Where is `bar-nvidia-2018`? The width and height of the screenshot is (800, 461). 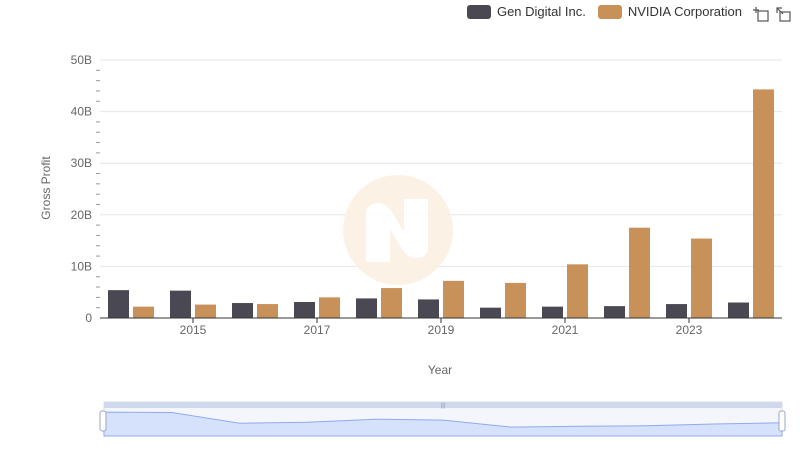
bar-nvidia-2018 is located at coordinates (391, 303).